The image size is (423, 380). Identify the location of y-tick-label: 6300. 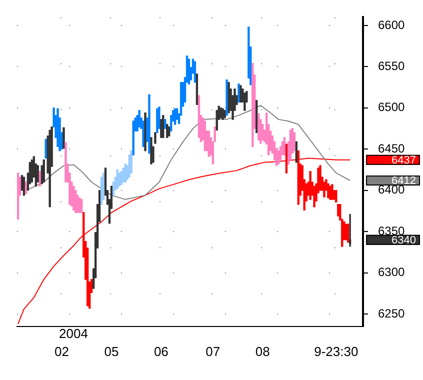
(392, 272).